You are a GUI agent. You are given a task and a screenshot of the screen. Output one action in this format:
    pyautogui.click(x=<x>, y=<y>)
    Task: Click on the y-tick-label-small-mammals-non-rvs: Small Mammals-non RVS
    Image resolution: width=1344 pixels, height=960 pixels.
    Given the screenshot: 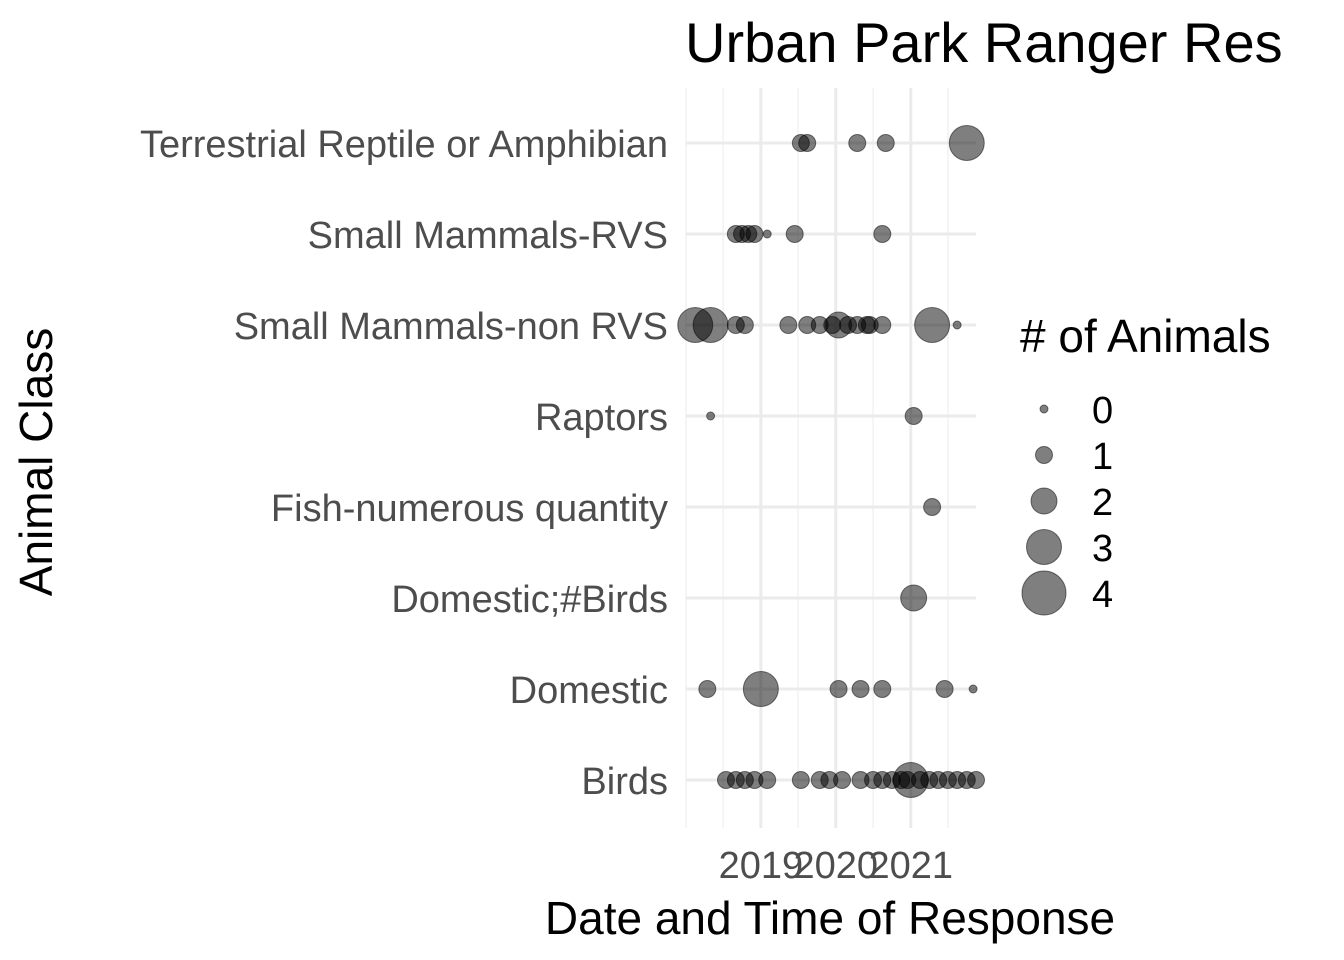 What is the action you would take?
    pyautogui.click(x=451, y=327)
    